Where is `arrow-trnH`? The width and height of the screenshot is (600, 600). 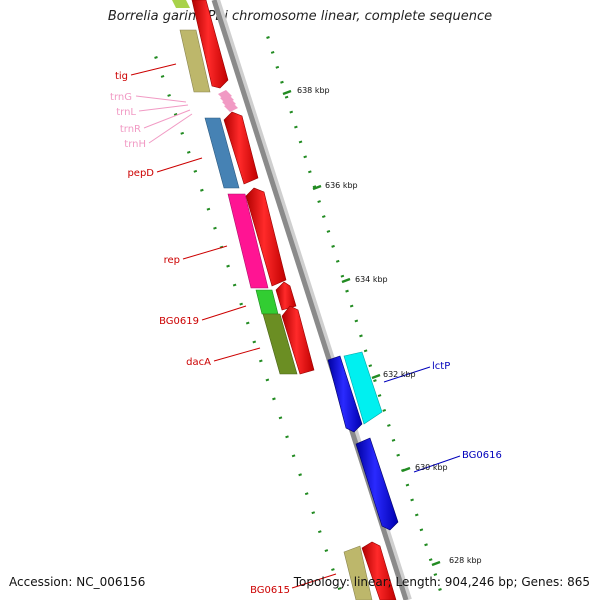
arrow-trnH is located at coordinates (231, 107).